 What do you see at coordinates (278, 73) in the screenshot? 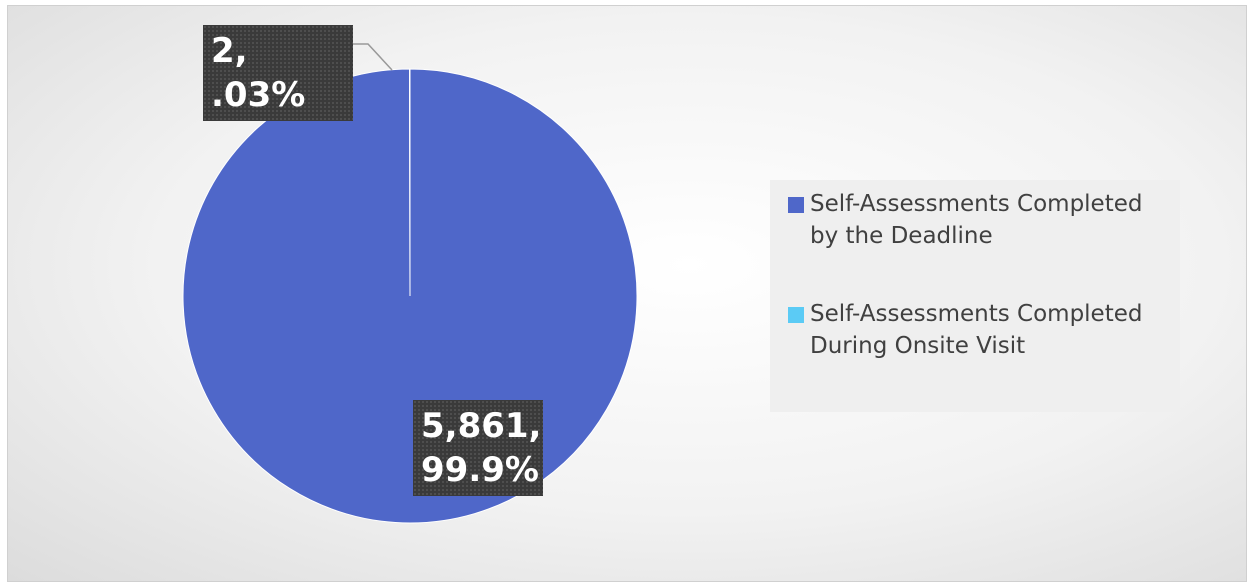
I see `data-label: 2, .03%` at bounding box center [278, 73].